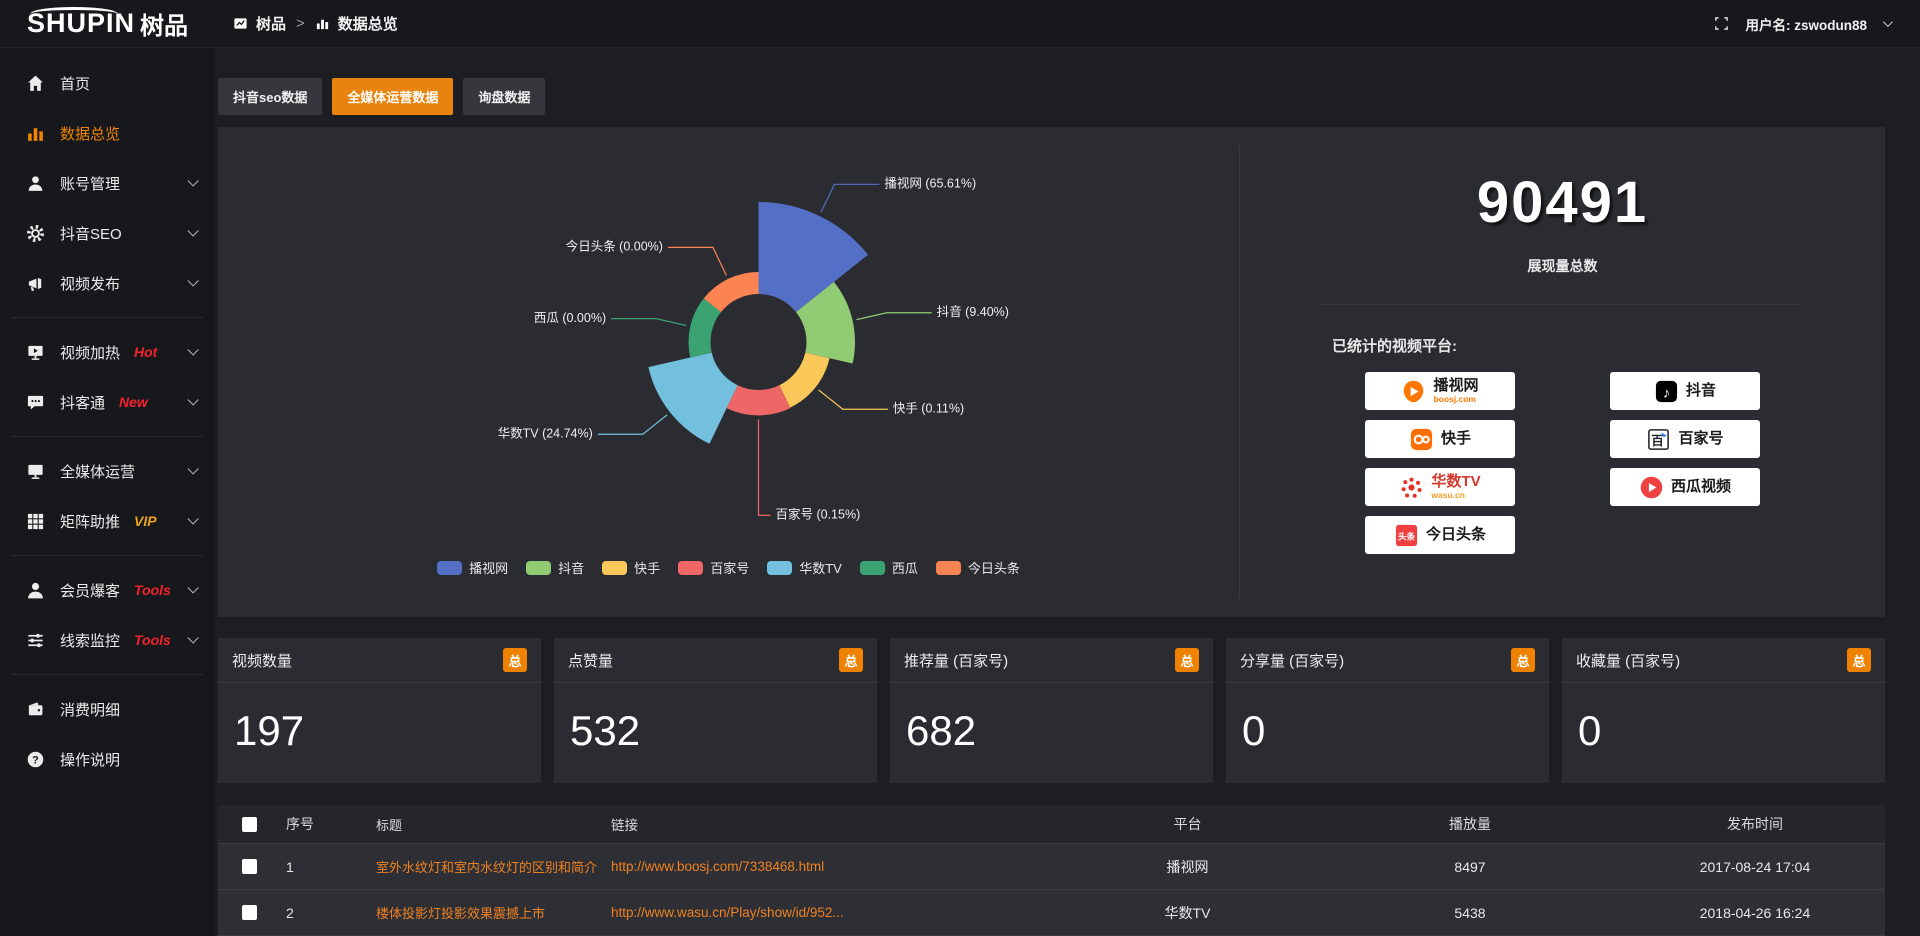 The height and width of the screenshot is (936, 1920). I want to click on stat-card-label: 视频数量, so click(262, 661).